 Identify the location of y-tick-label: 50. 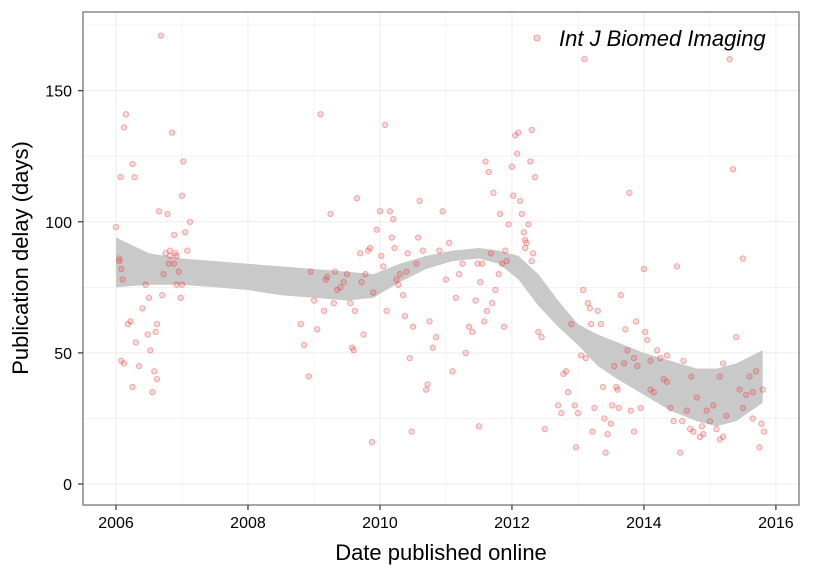
(63, 354).